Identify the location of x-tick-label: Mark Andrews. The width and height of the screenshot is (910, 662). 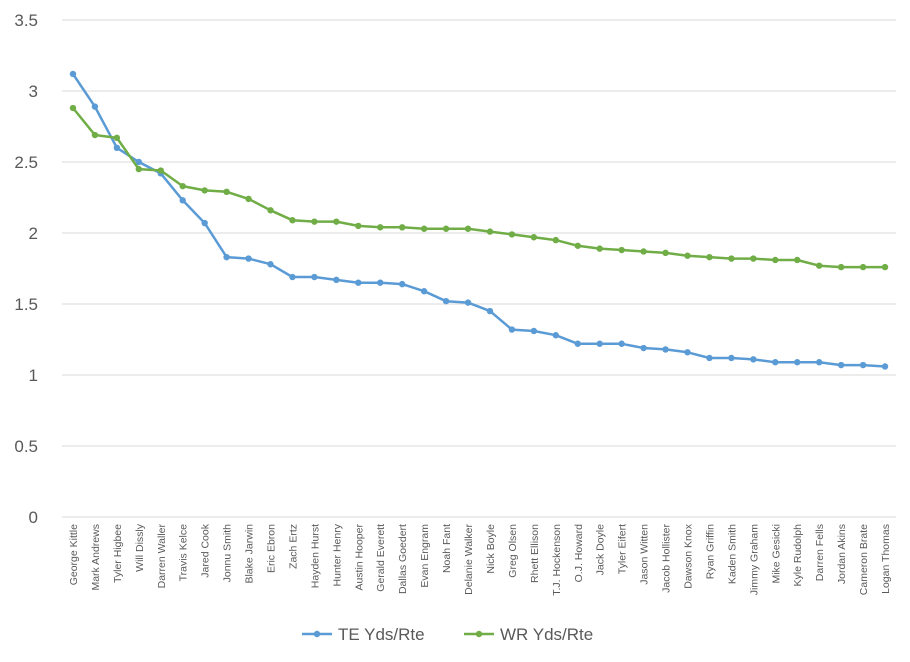
(96, 557).